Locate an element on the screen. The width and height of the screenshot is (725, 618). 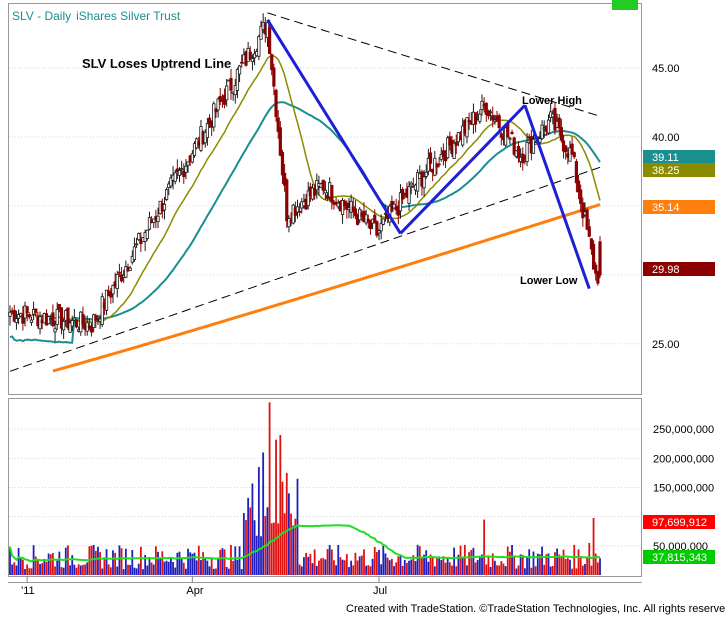
chart-header: SLV - Daily iShares Silver Trust is located at coordinates (96, 16).